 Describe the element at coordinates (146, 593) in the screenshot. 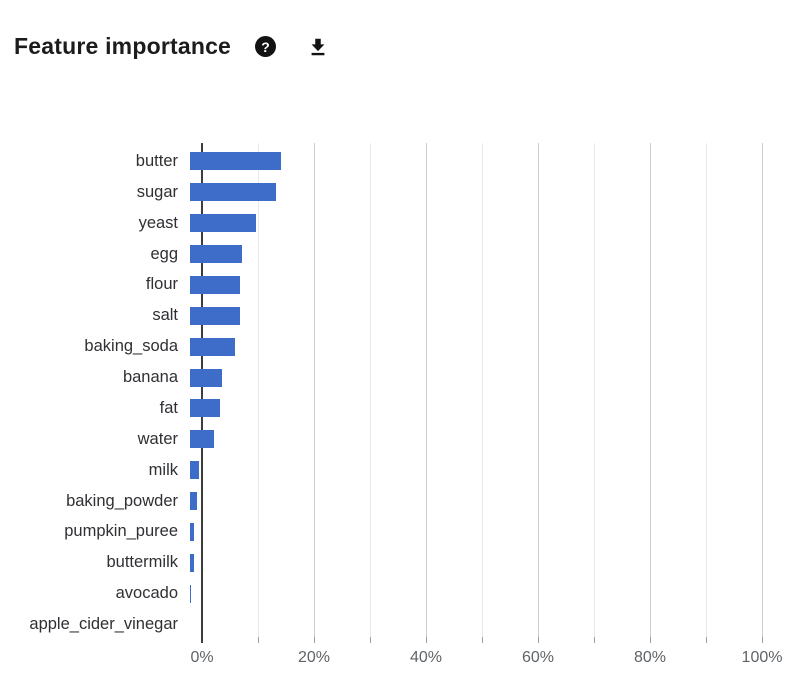

I see `category-label: avocado` at that location.